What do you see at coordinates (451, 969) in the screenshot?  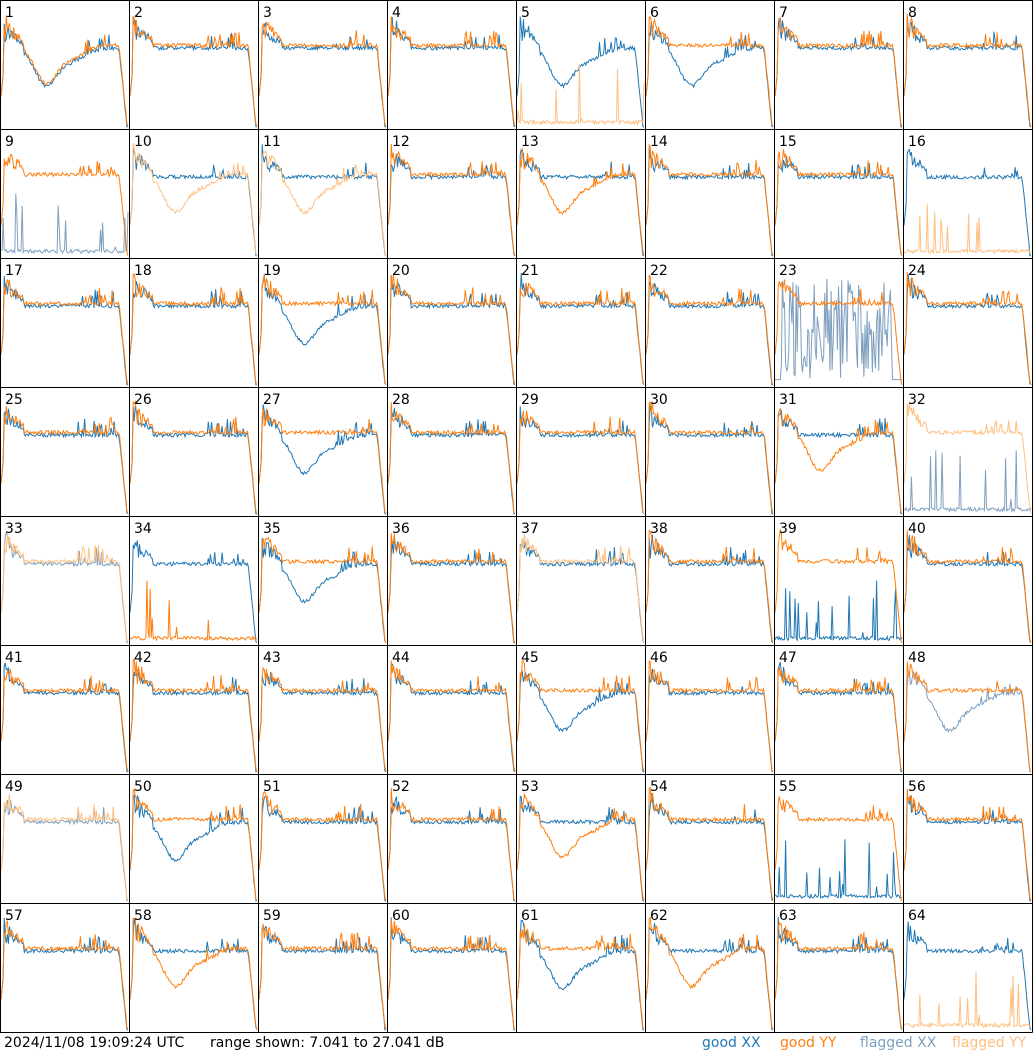 I see `panel-60: 60` at bounding box center [451, 969].